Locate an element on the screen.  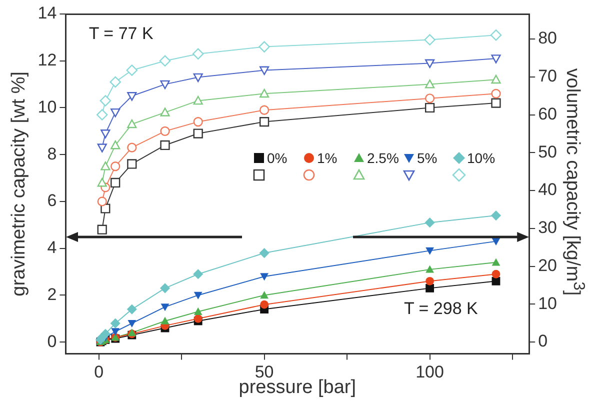
y2-tick-label: 60 is located at coordinates (548, 114).